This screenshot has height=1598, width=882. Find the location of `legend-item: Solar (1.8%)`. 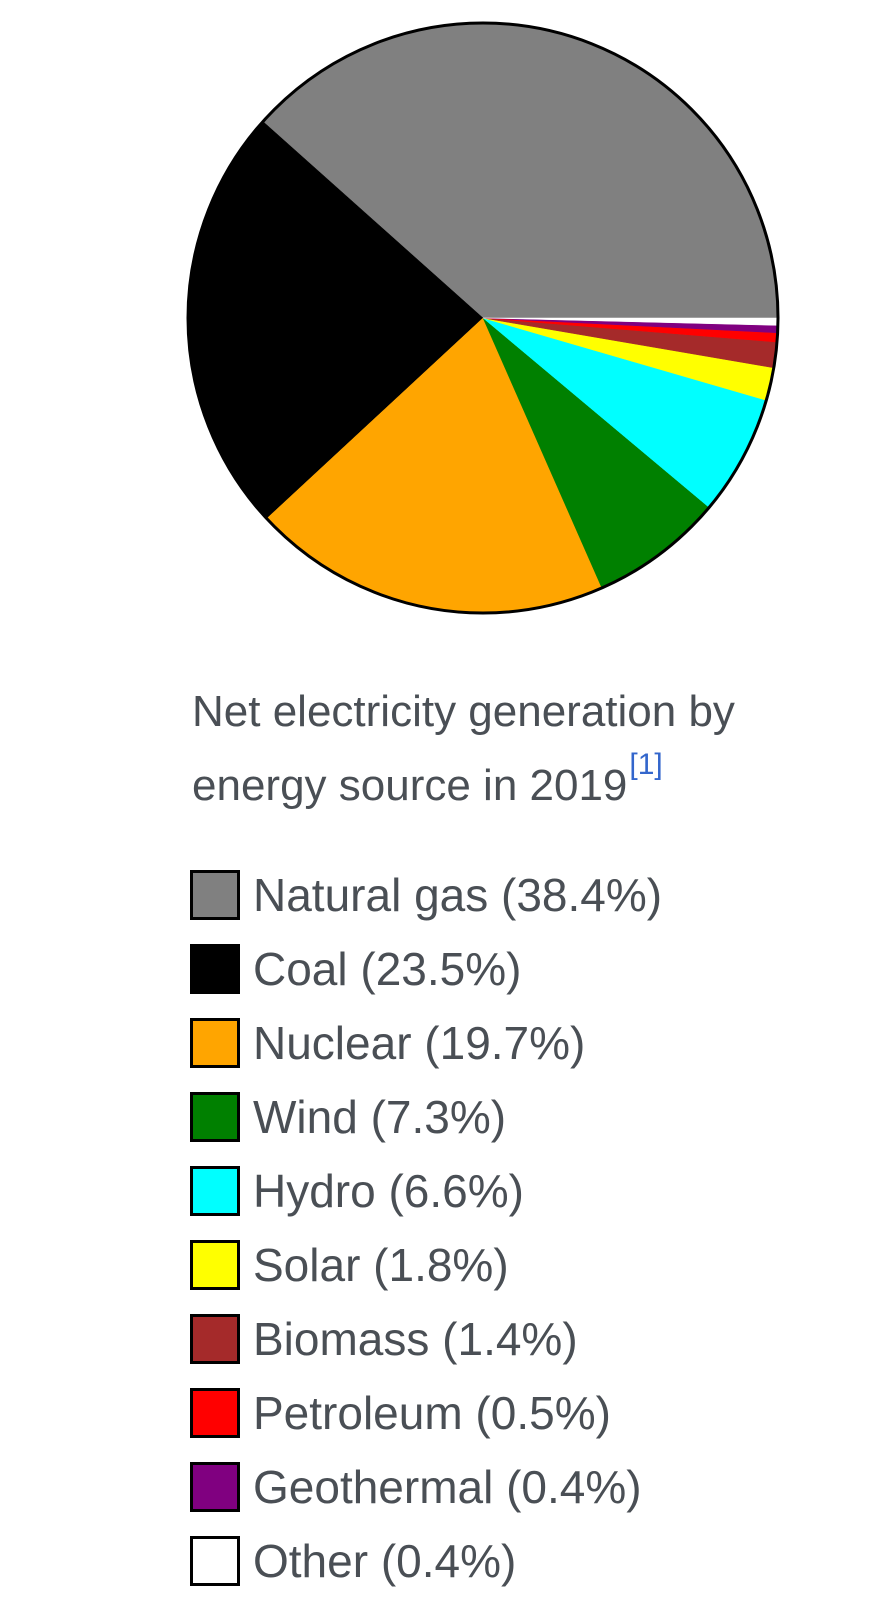

legend-item: Solar (1.8%) is located at coordinates (426, 1265).